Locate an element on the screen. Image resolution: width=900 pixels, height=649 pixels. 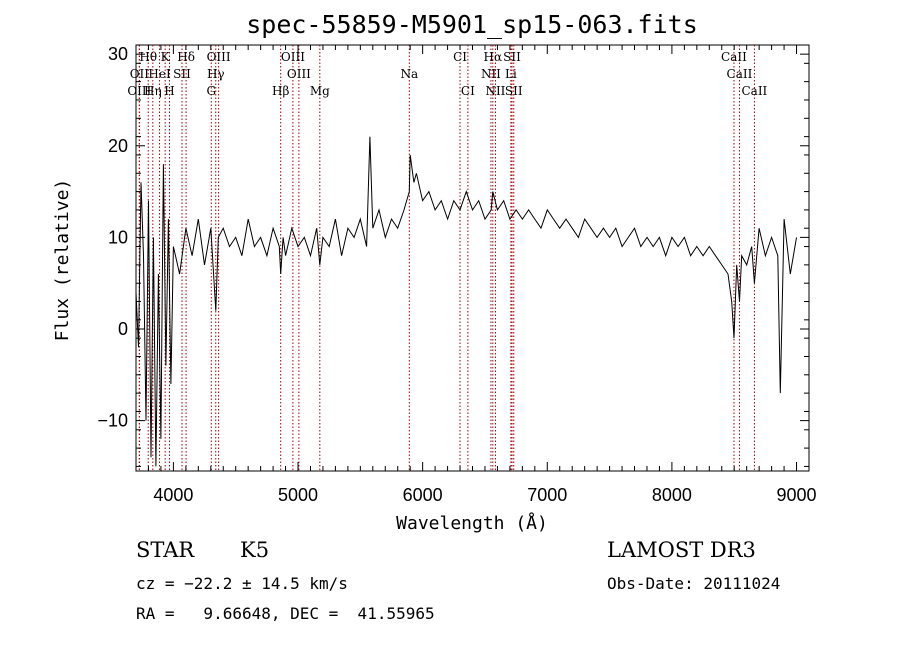
y-tick-label: 10 is located at coordinates (118, 237).